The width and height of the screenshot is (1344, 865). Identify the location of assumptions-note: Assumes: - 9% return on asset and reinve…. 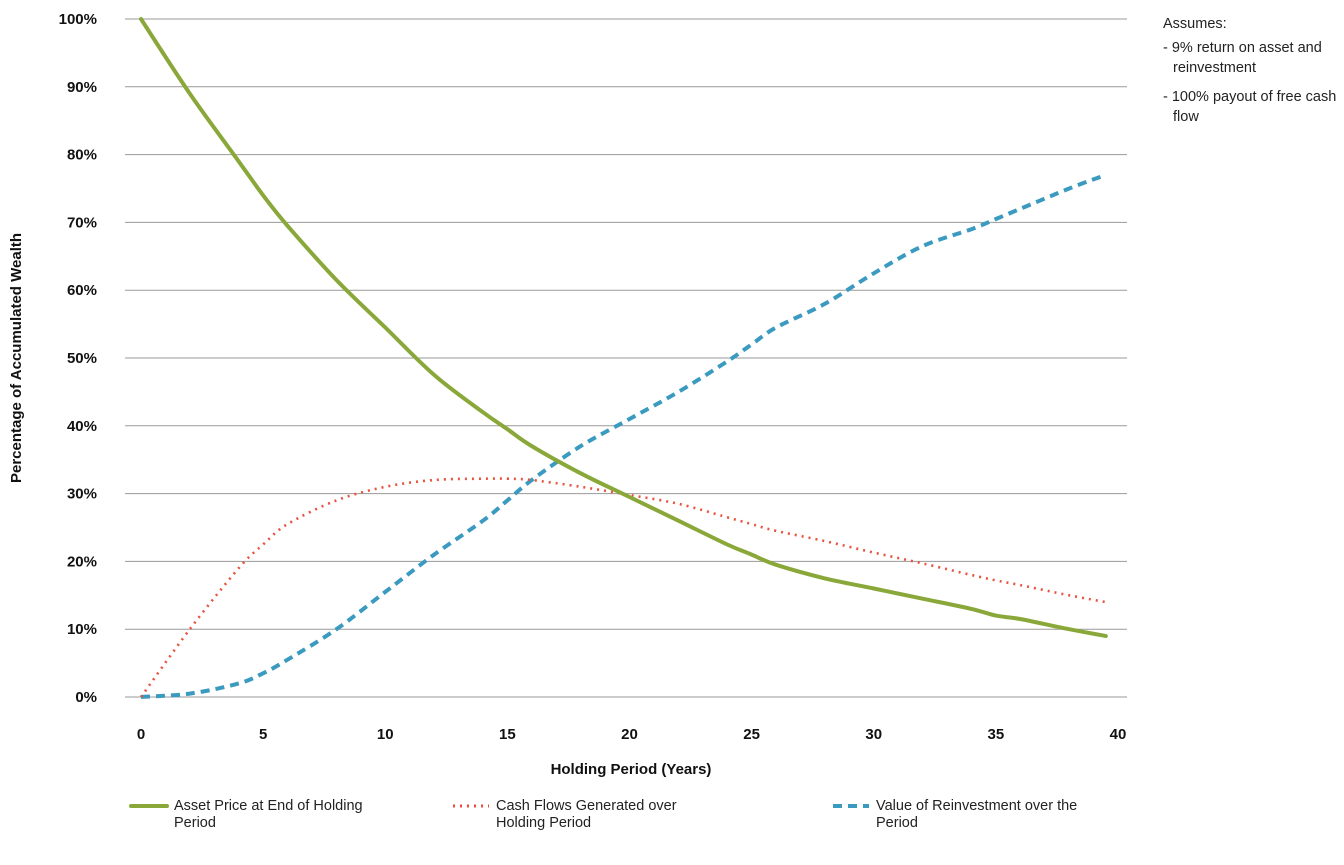
(1253, 75).